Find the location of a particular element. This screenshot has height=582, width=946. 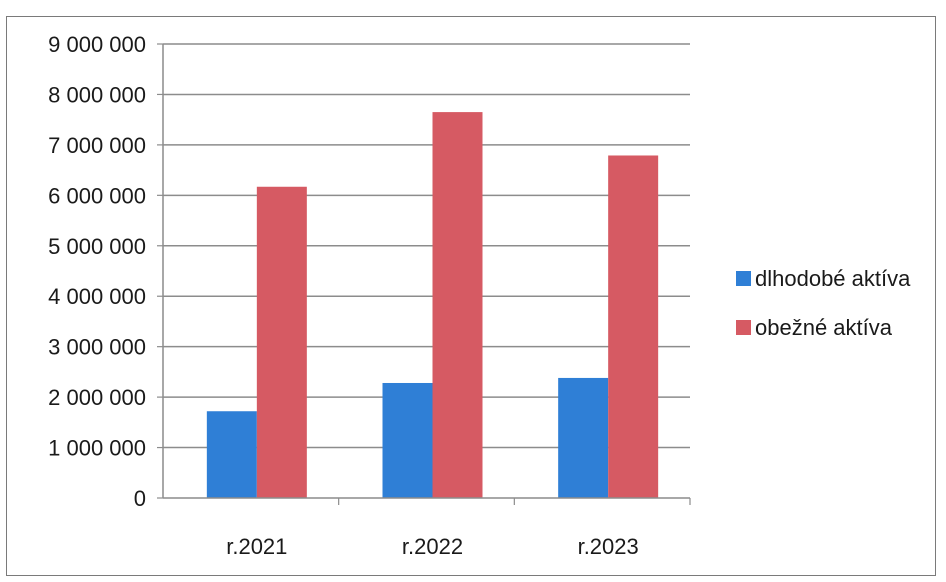

legend-label: obežné aktíva is located at coordinates (824, 327).